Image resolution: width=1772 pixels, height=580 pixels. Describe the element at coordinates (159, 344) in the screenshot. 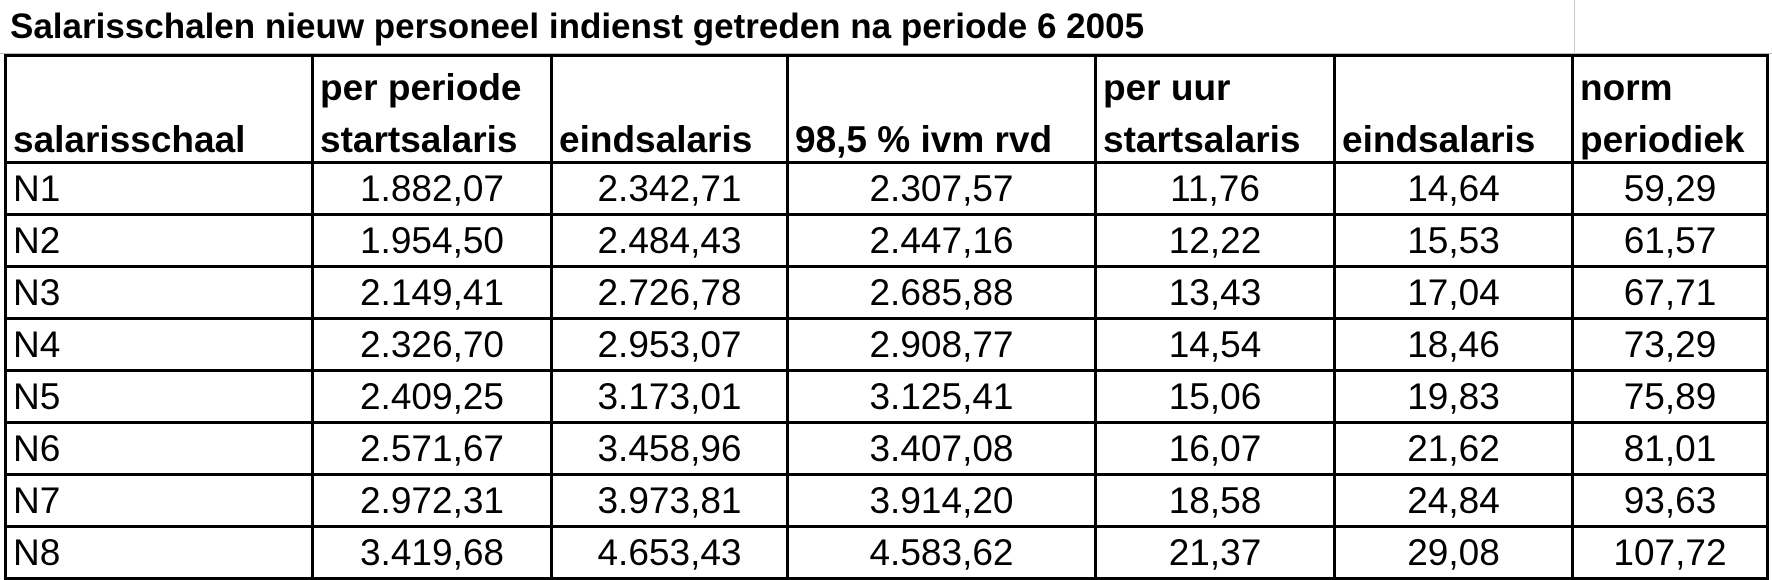

I see `row-label: N4` at that location.